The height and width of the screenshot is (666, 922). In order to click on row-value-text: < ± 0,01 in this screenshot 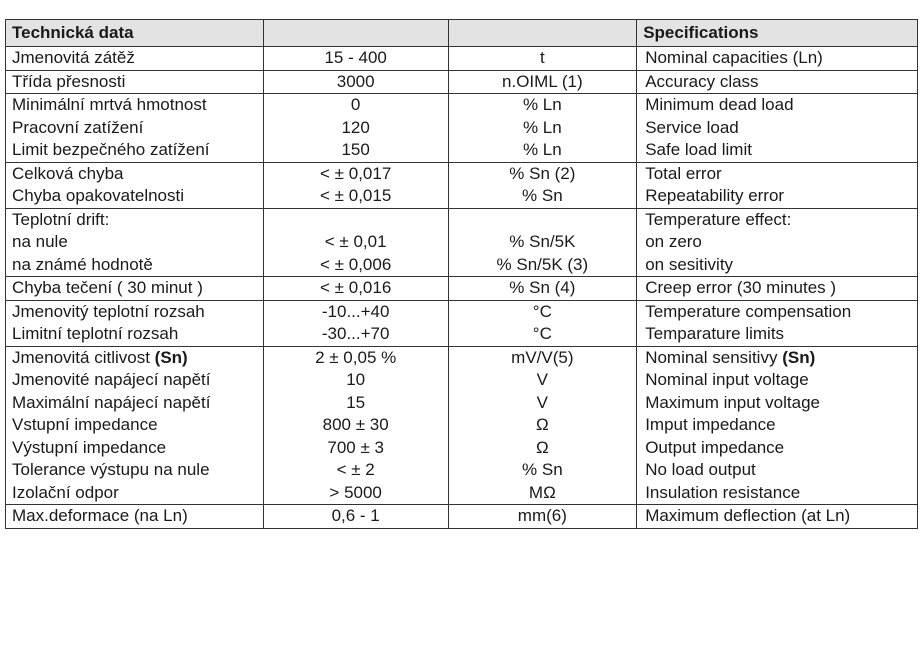, I will do `click(355, 242)`.